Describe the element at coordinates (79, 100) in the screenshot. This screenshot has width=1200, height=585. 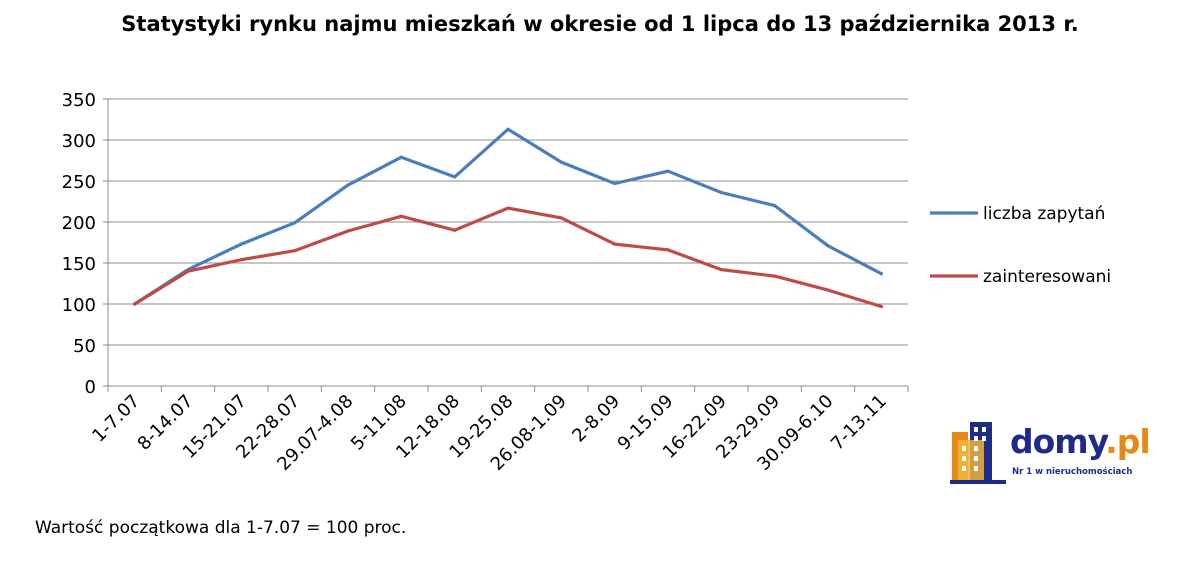
I see `y-tick-label: 350` at that location.